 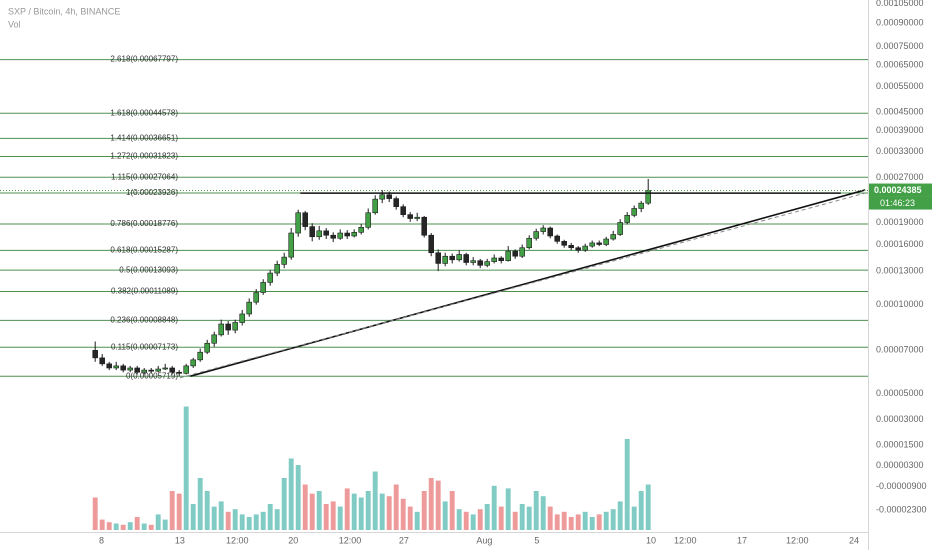 I want to click on chart-title: SXP / Bitcoin, 4h, BINANCE, so click(x=64, y=11).